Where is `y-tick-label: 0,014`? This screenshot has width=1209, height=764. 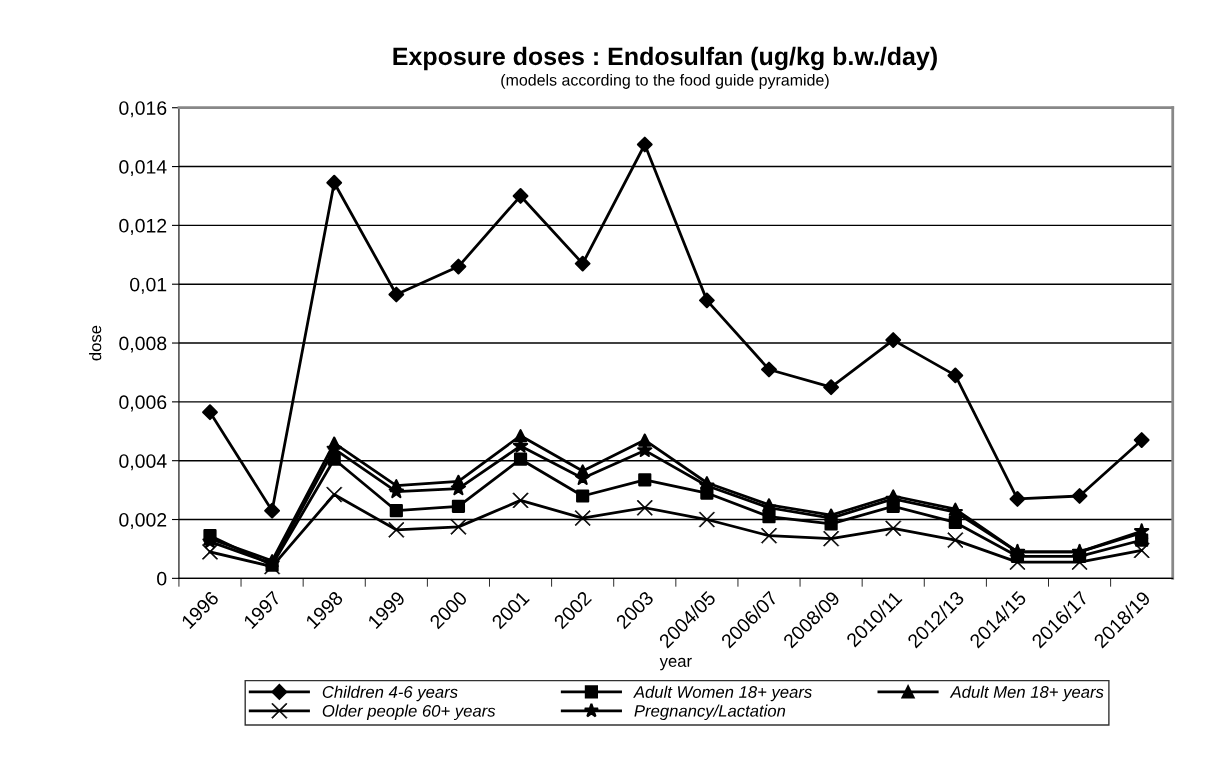 y-tick-label: 0,014 is located at coordinates (143, 168).